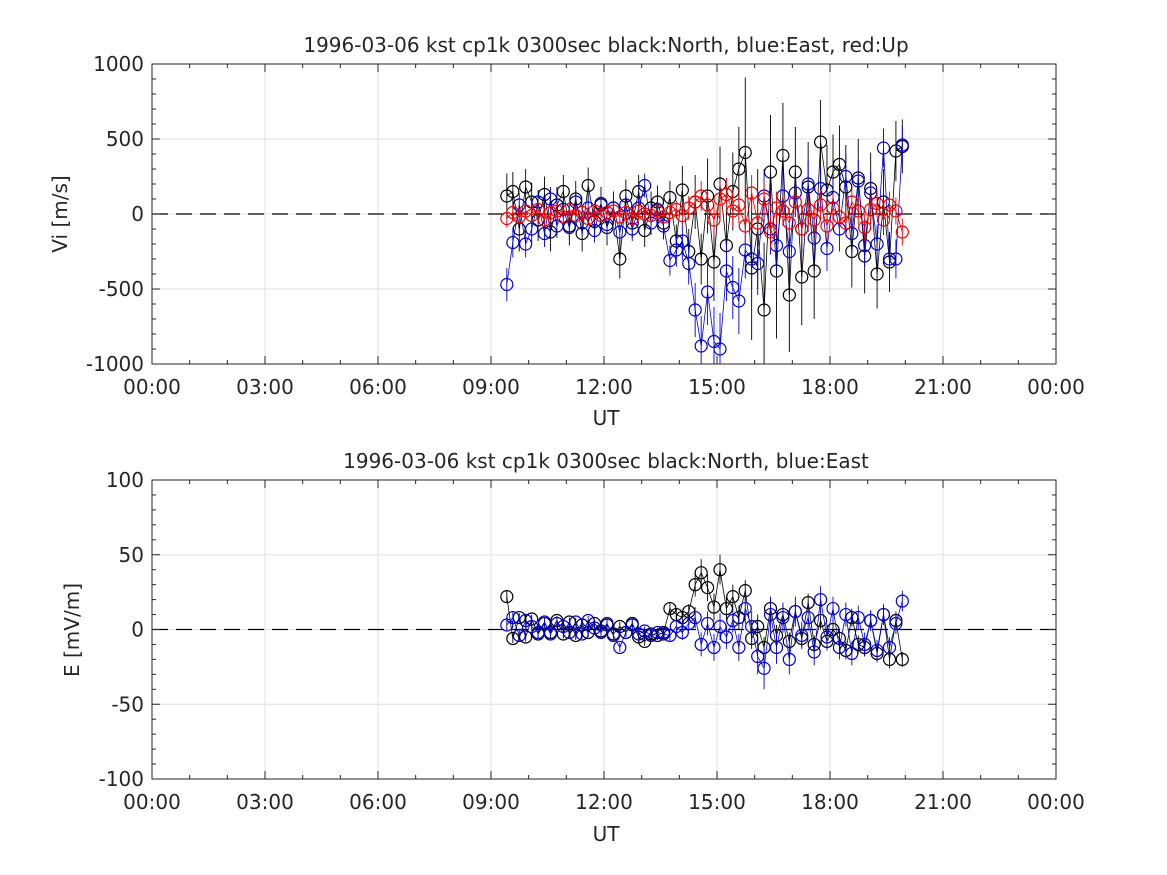 This screenshot has width=1167, height=875. Describe the element at coordinates (491, 802) in the screenshot. I see `e-x-tick-label: 09:00` at that location.